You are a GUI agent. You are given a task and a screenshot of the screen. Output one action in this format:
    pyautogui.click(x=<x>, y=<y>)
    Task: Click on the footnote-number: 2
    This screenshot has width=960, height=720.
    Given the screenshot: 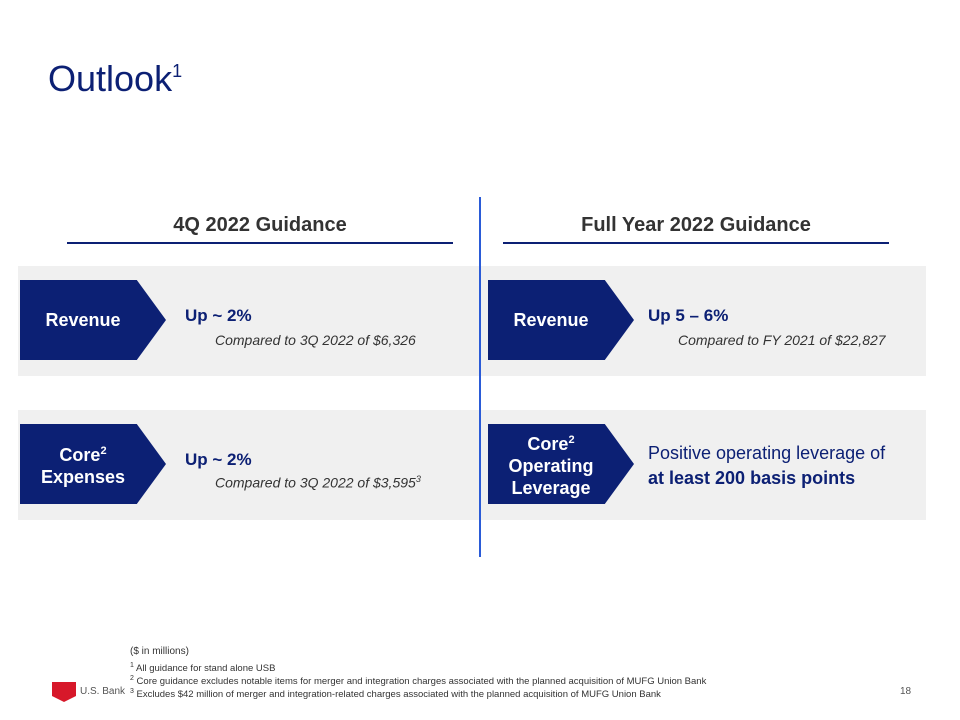 What is the action you would take?
    pyautogui.click(x=132, y=678)
    